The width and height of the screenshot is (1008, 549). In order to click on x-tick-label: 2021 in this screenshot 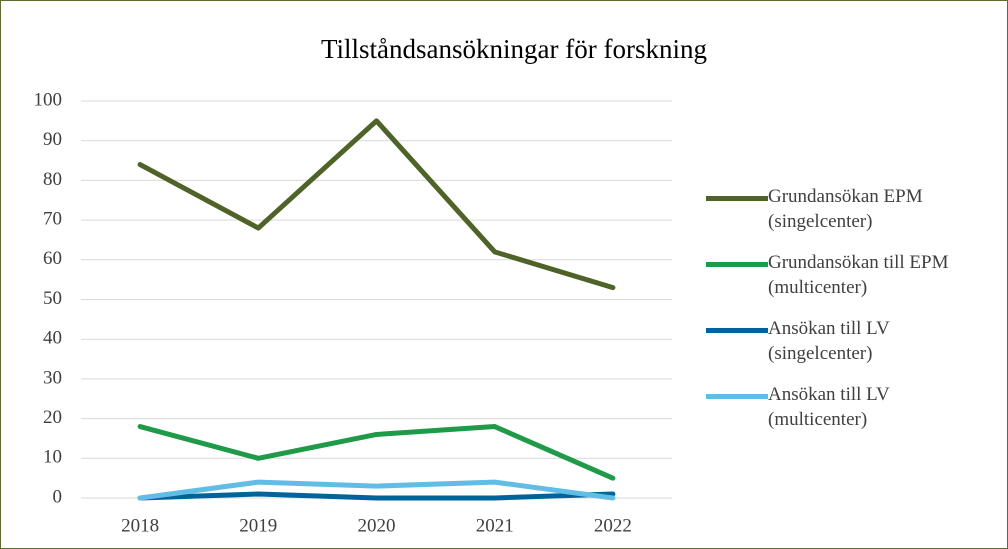, I will do `click(495, 525)`.